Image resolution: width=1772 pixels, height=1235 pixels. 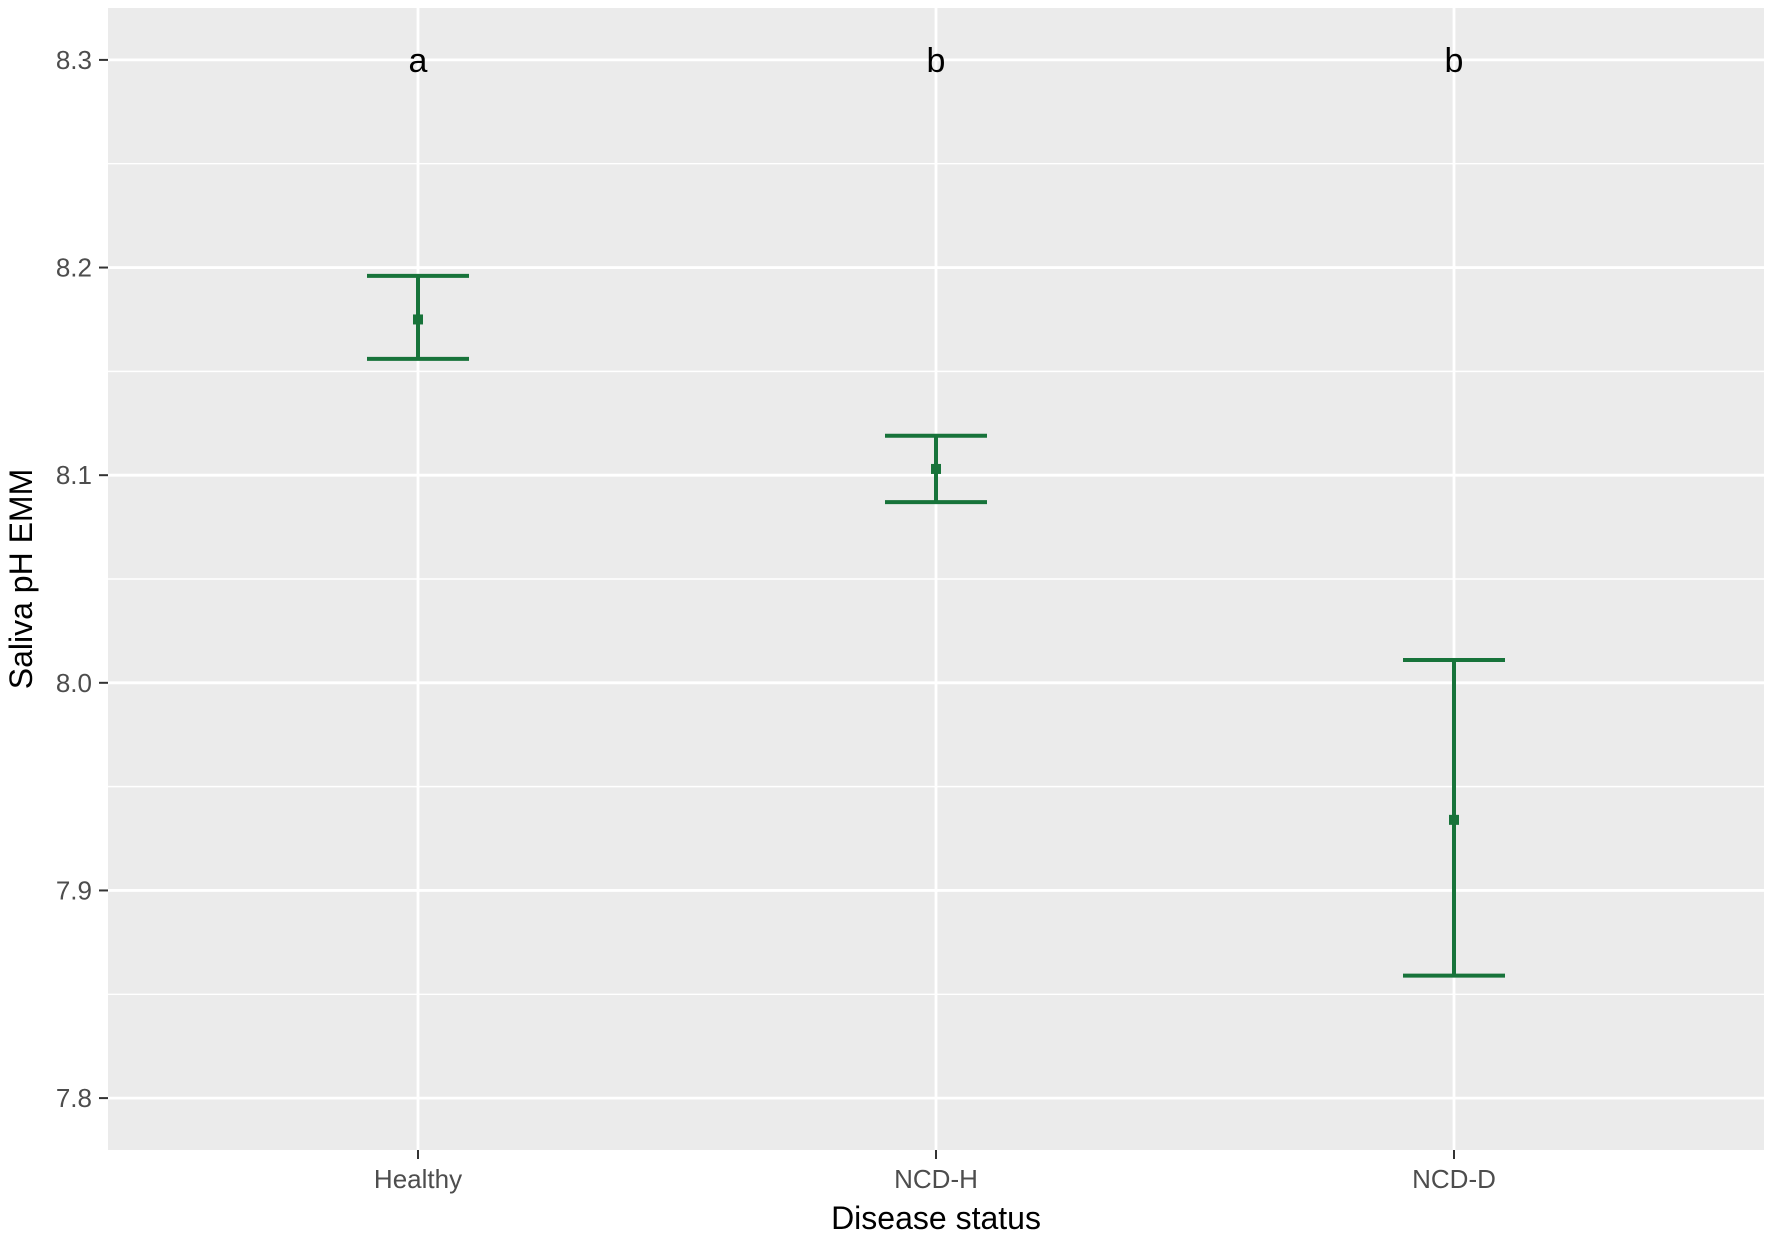 What do you see at coordinates (418, 1179) in the screenshot?
I see `x-tick-label: Healthy` at bounding box center [418, 1179].